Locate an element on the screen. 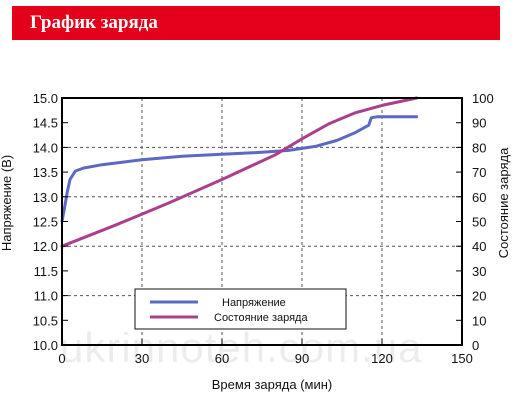  x-tick-label: 120 is located at coordinates (382, 358).